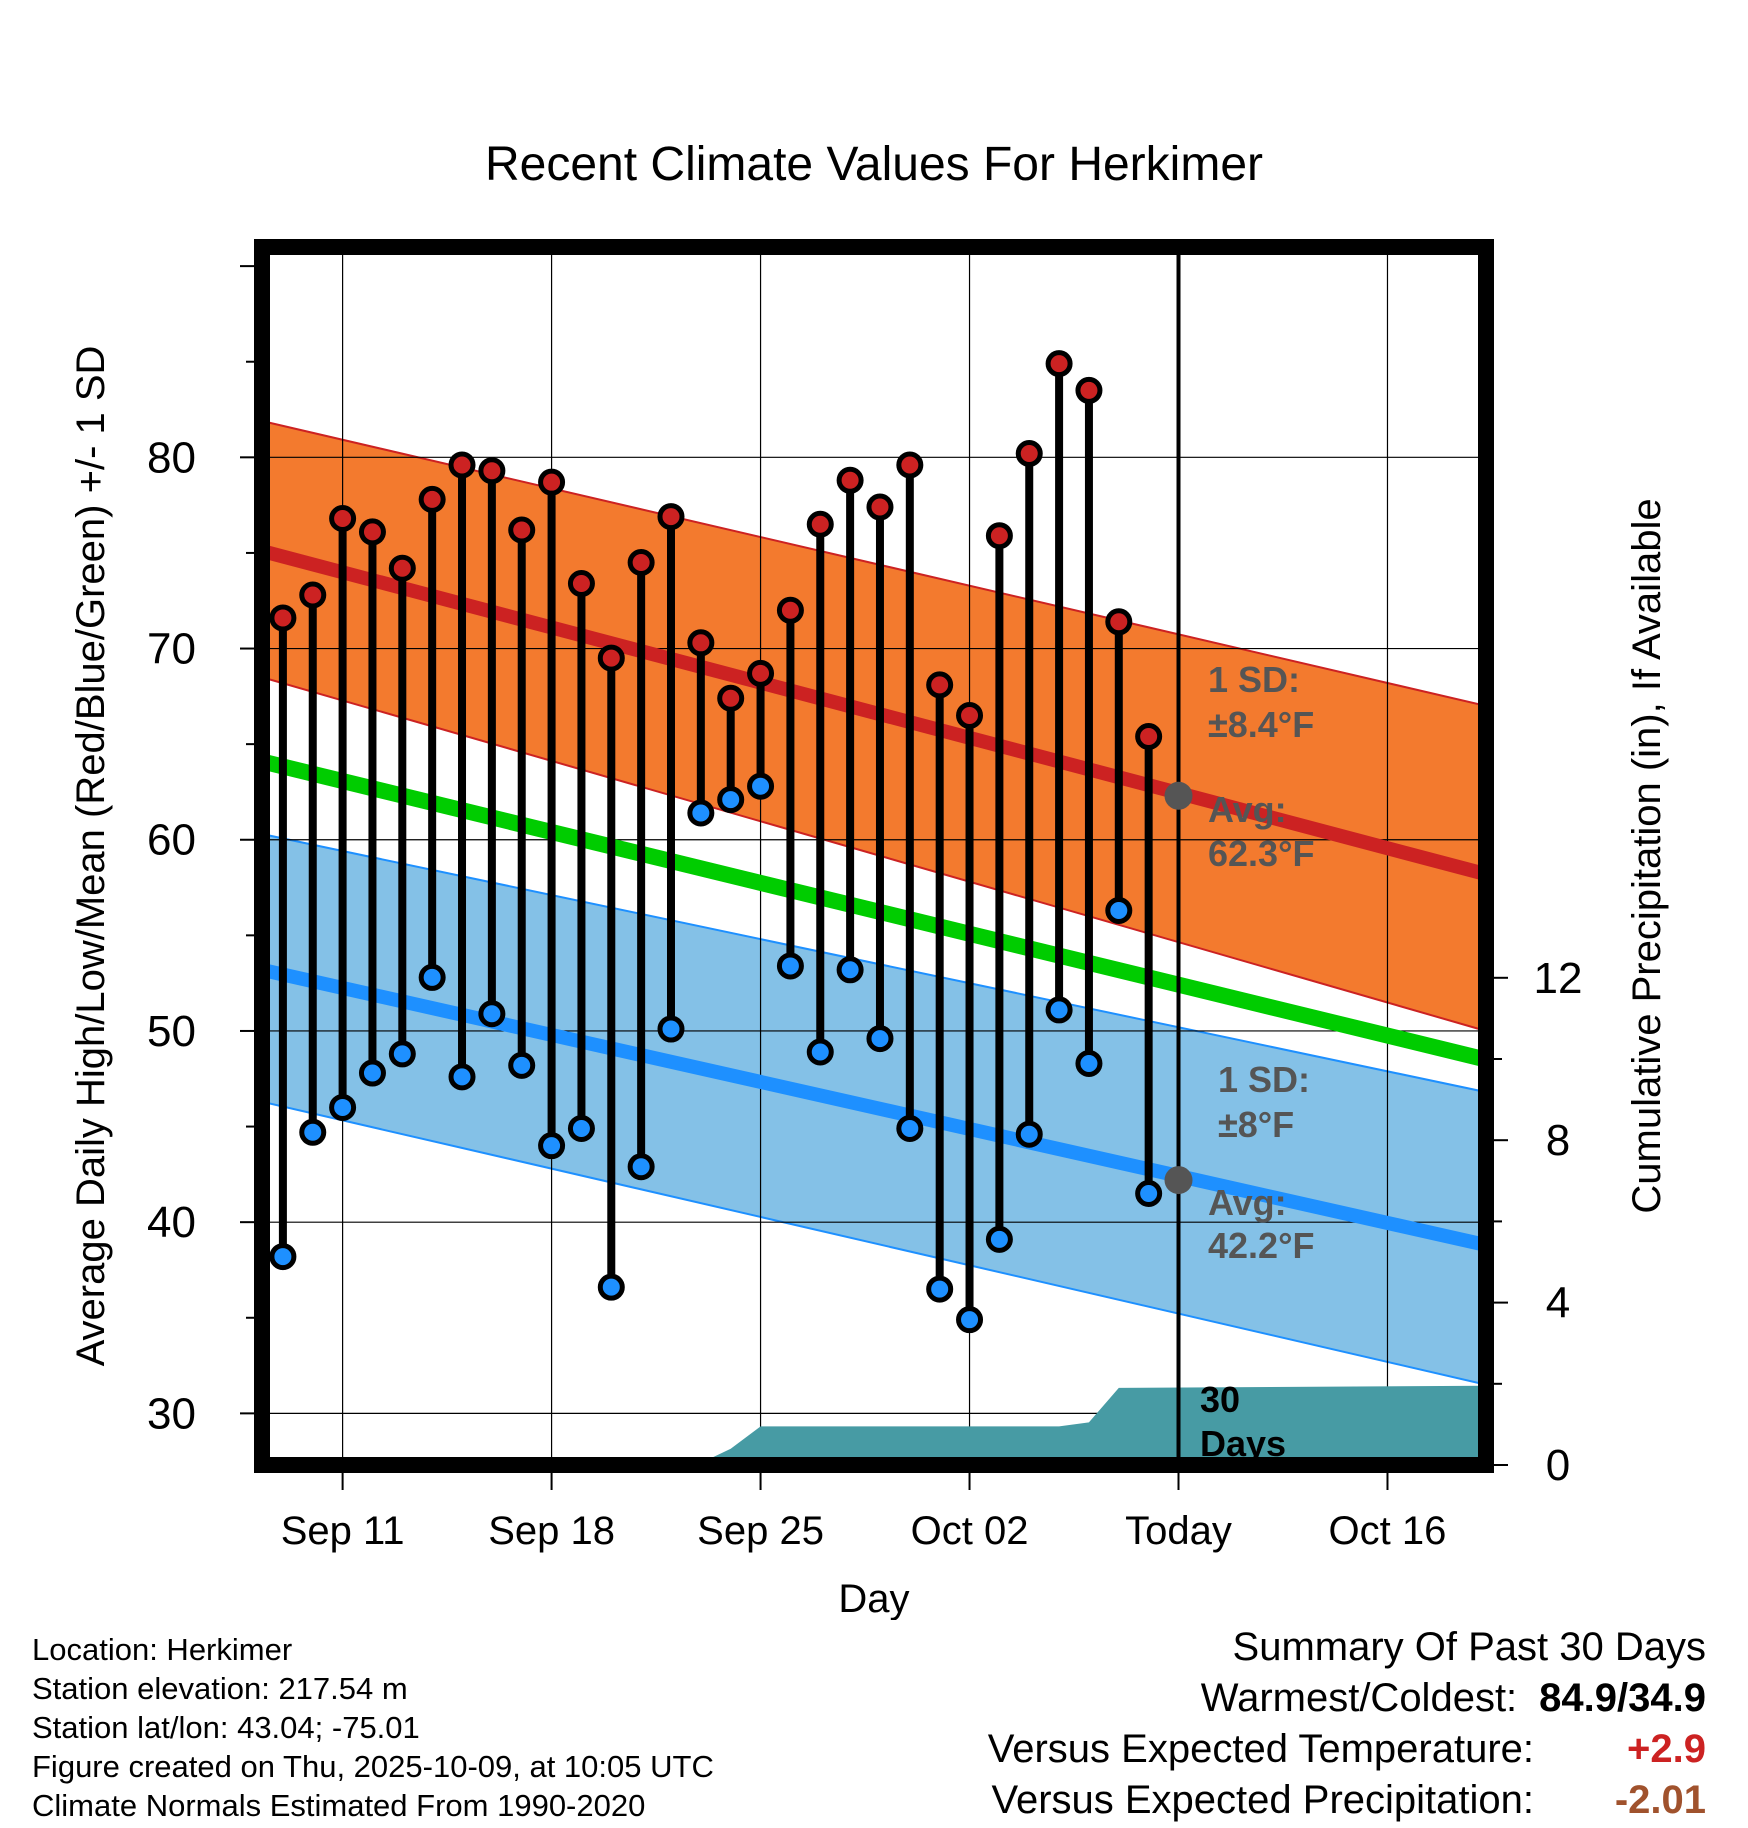 The width and height of the screenshot is (1748, 1828). Describe the element at coordinates (874, 164) in the screenshot. I see `chart-title: Recent Climate Values For Herkimer` at that location.